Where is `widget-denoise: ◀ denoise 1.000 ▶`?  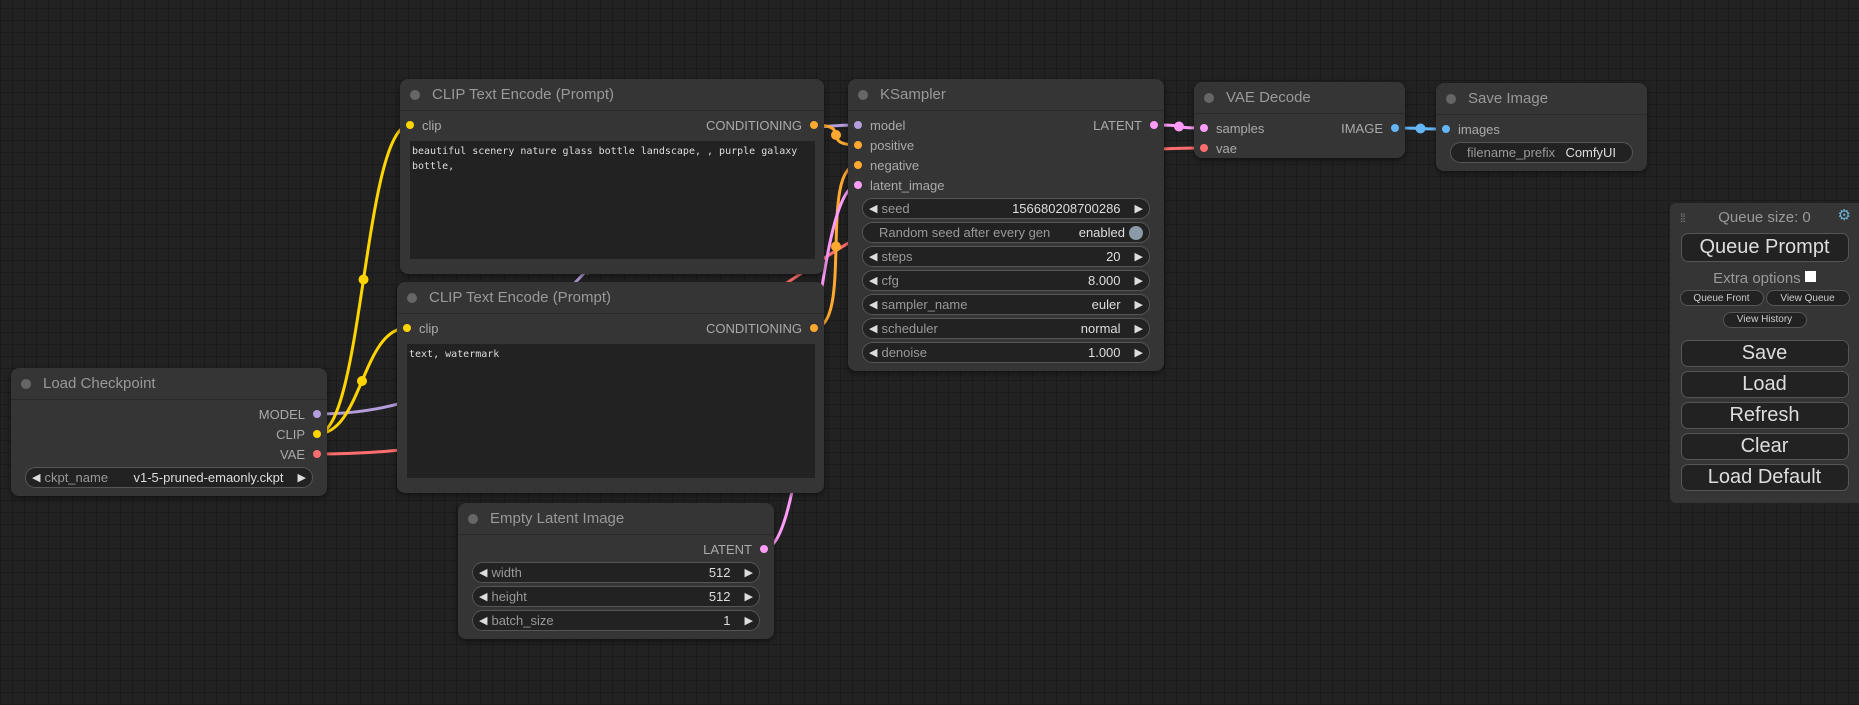 widget-denoise: ◀ denoise 1.000 ▶ is located at coordinates (1006, 352).